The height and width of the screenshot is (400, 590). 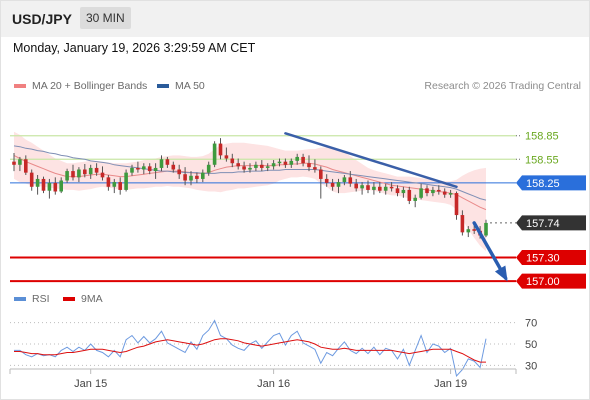 I want to click on rsi-tick-label-1: 50, so click(x=531, y=345).